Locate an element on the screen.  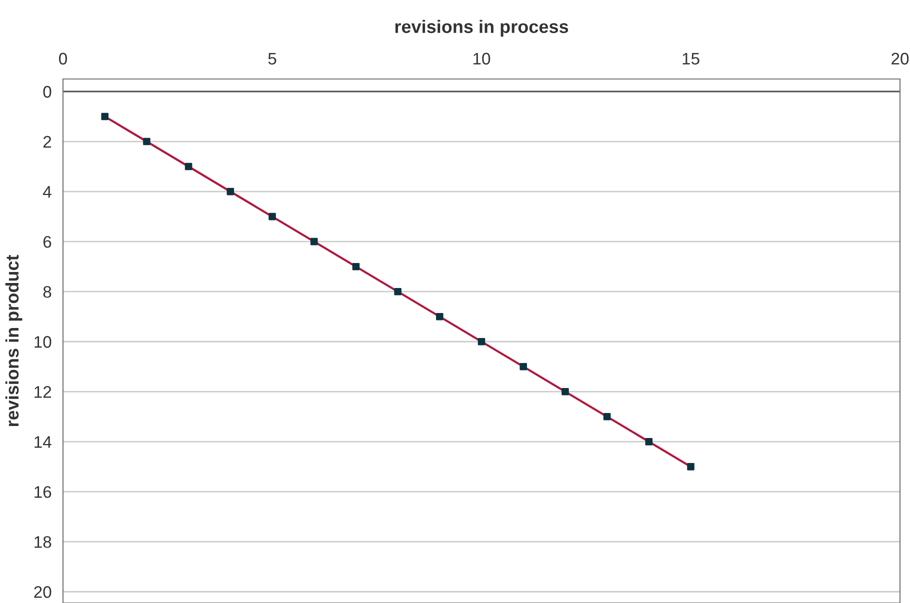
x-tick-label: 0 is located at coordinates (63, 58).